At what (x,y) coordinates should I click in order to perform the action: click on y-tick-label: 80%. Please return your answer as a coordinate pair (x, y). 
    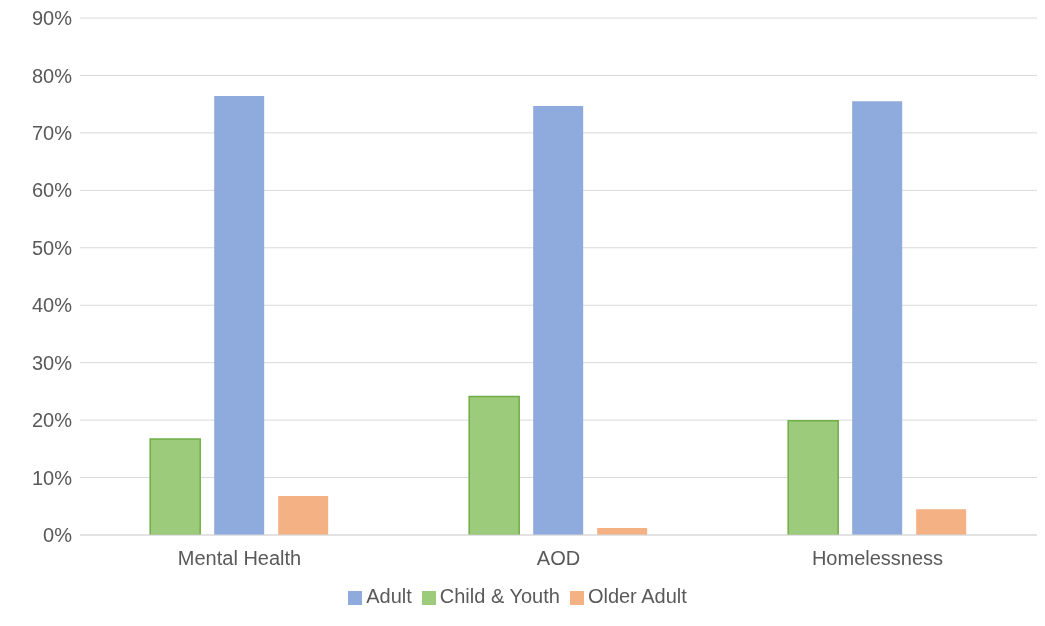
    Looking at the image, I should click on (52, 75).